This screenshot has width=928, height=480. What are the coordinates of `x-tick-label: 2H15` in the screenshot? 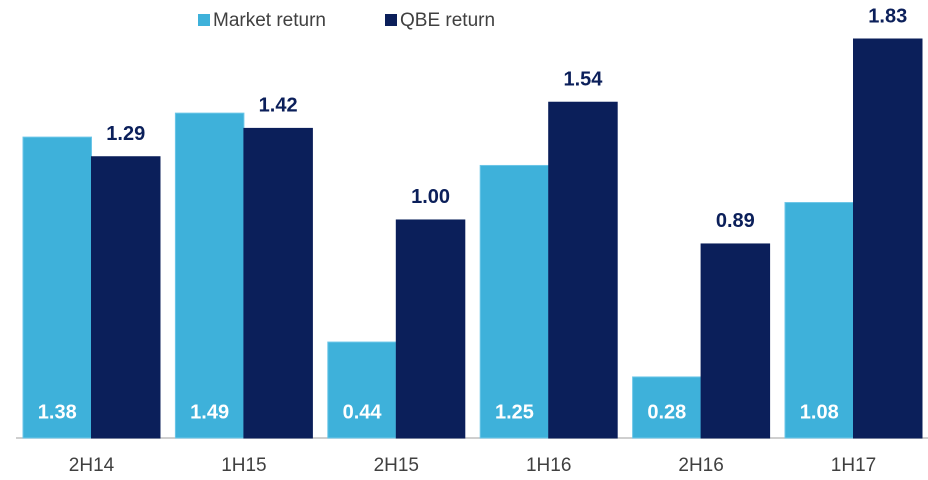 It's located at (396, 465).